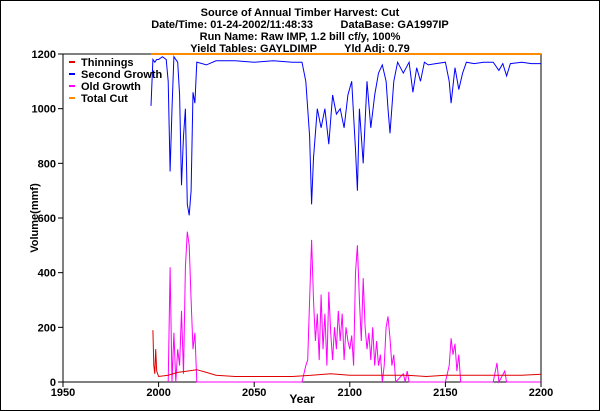 Image resolution: width=600 pixels, height=411 pixels. I want to click on legend-label: Old Growth, so click(111, 87).